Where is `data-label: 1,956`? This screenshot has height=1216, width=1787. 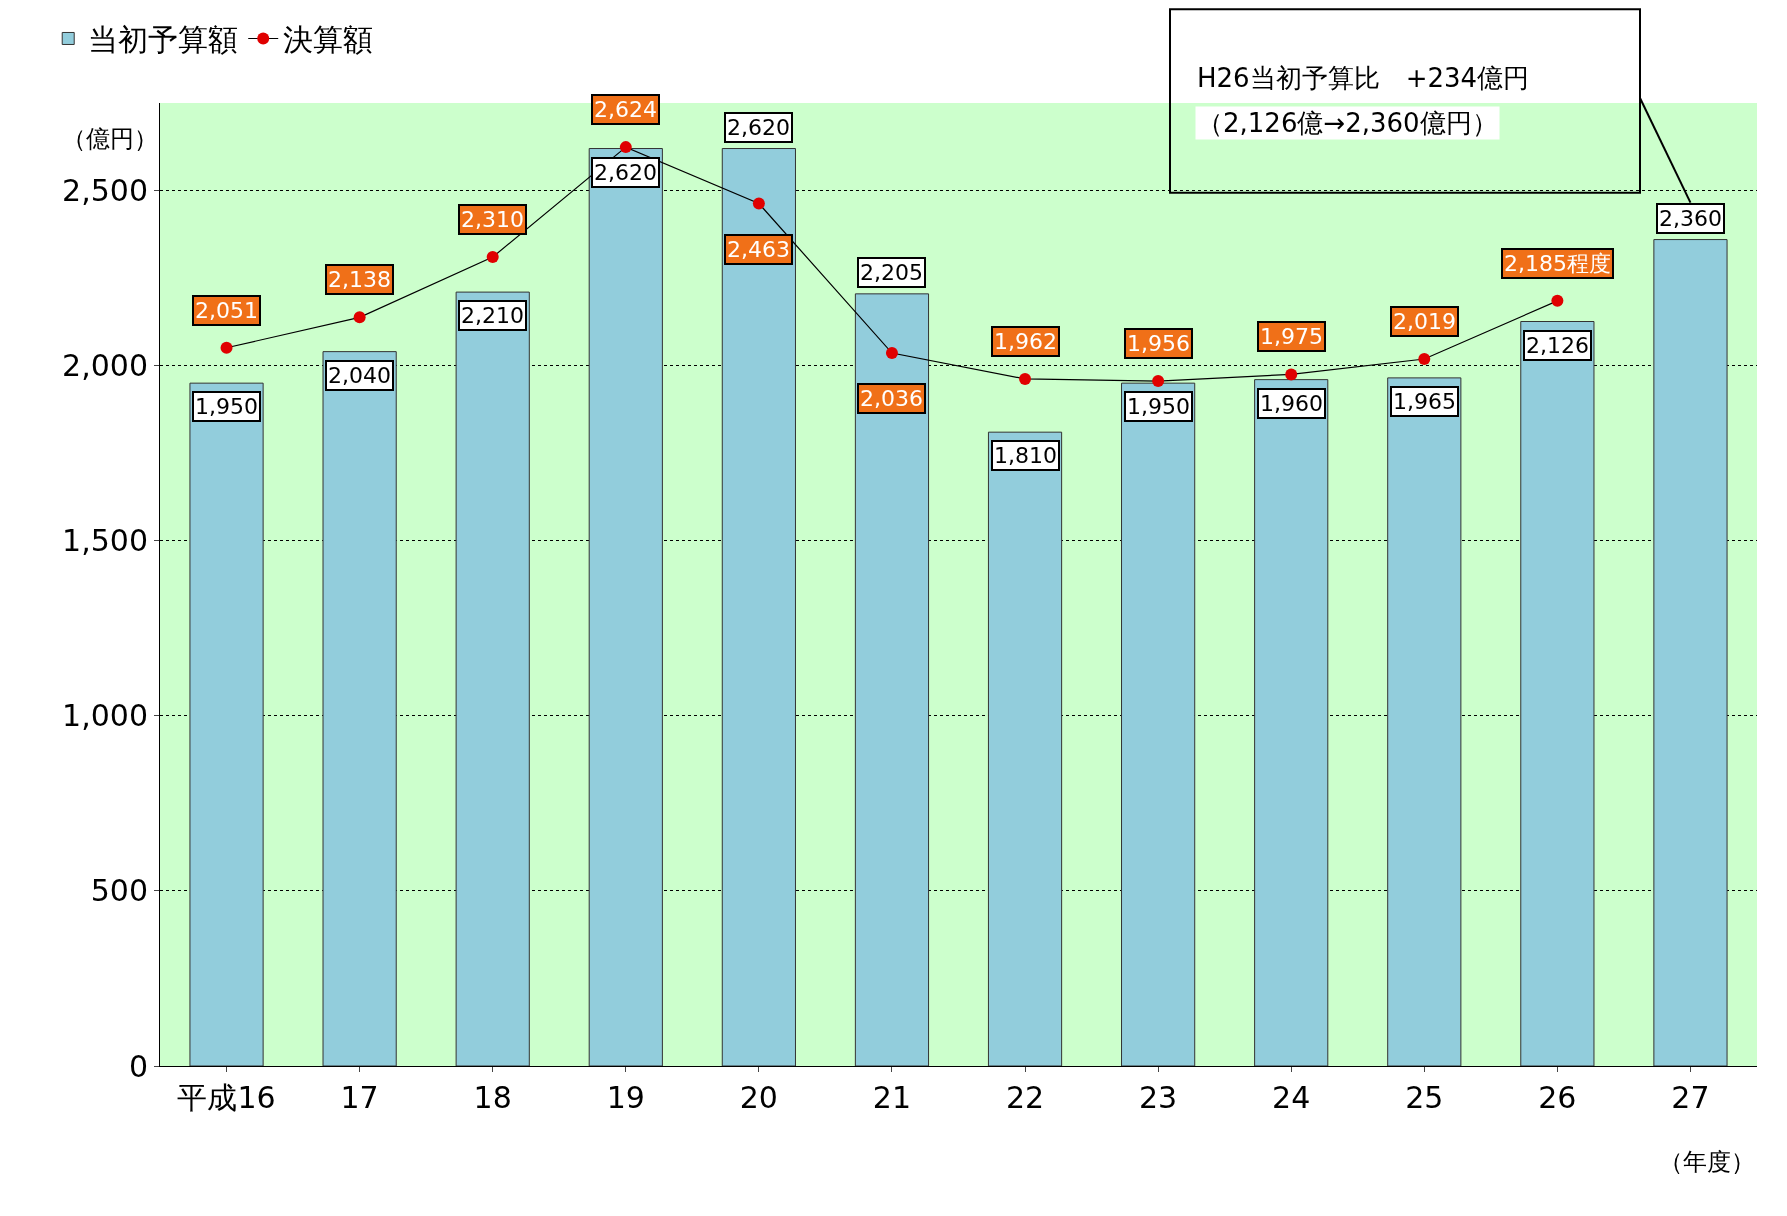
data-label: 1,956 is located at coordinates (1158, 343).